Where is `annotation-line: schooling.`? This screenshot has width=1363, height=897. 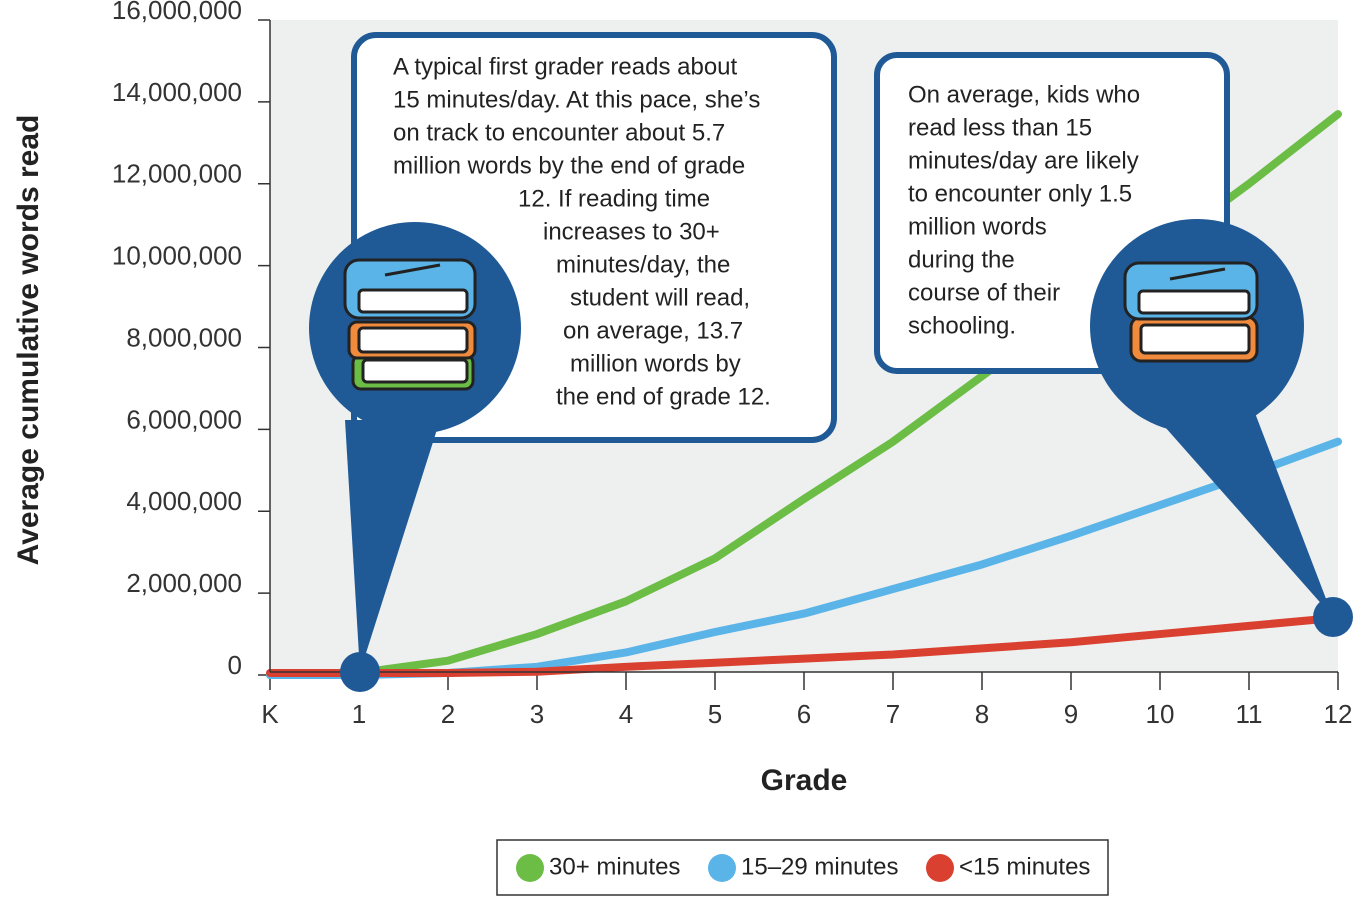
annotation-line: schooling. is located at coordinates (962, 325).